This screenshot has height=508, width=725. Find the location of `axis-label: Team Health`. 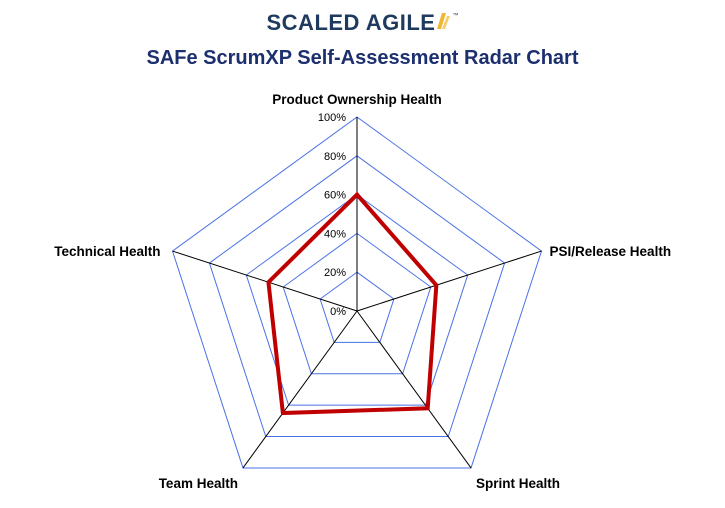

axis-label: Team Health is located at coordinates (198, 483).